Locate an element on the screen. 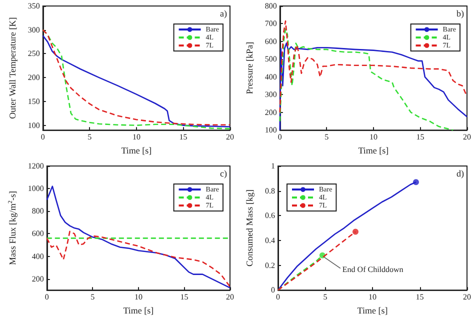 The width and height of the screenshot is (474, 320). y-tick-label: 250 is located at coordinates (34, 53).